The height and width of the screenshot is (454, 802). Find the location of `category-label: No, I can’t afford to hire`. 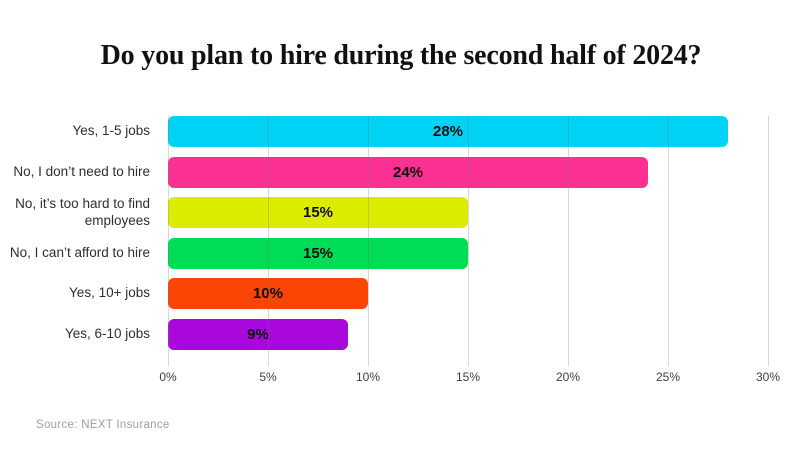

category-label: No, I can’t afford to hire is located at coordinates (79, 253).